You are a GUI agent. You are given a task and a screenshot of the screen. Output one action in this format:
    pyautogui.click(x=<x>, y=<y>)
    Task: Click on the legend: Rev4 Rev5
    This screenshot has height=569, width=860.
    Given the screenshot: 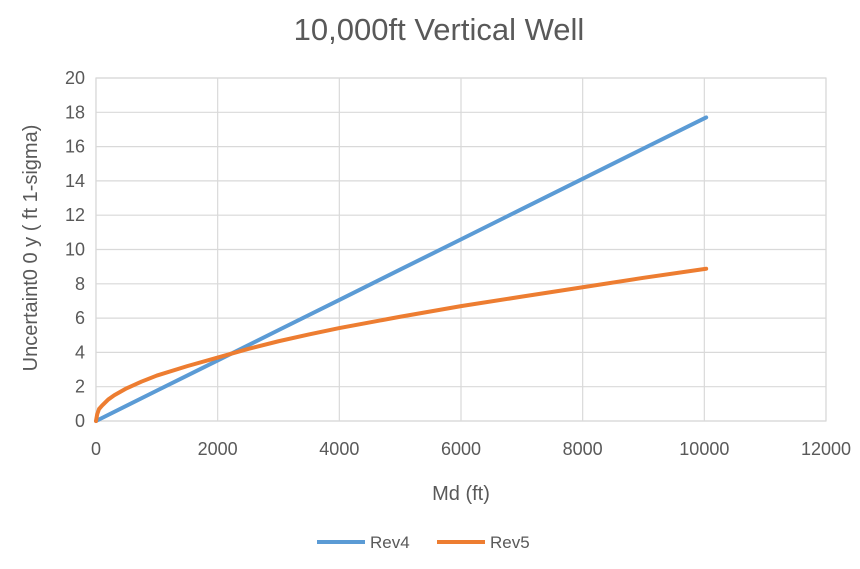 What is the action you would take?
    pyautogui.click(x=423, y=542)
    